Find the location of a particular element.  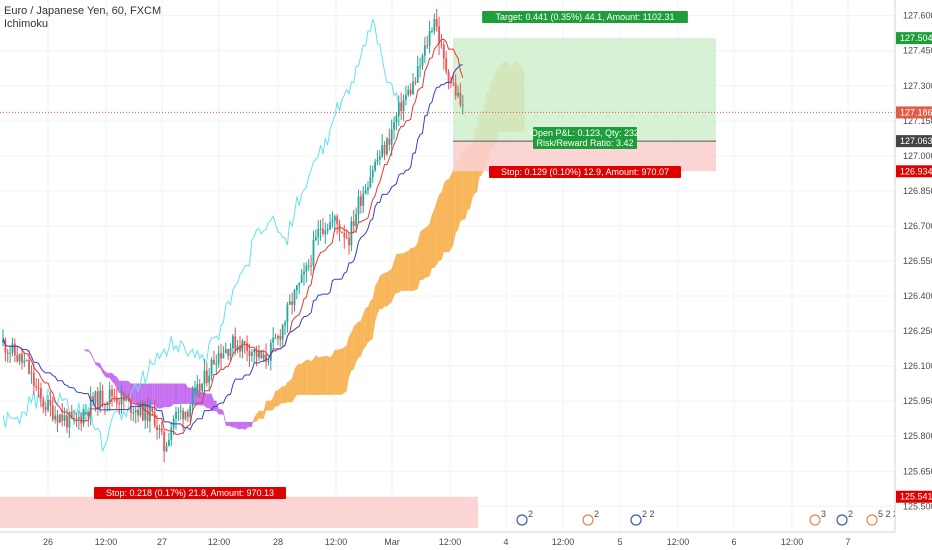

target-label-bg is located at coordinates (585, 17).